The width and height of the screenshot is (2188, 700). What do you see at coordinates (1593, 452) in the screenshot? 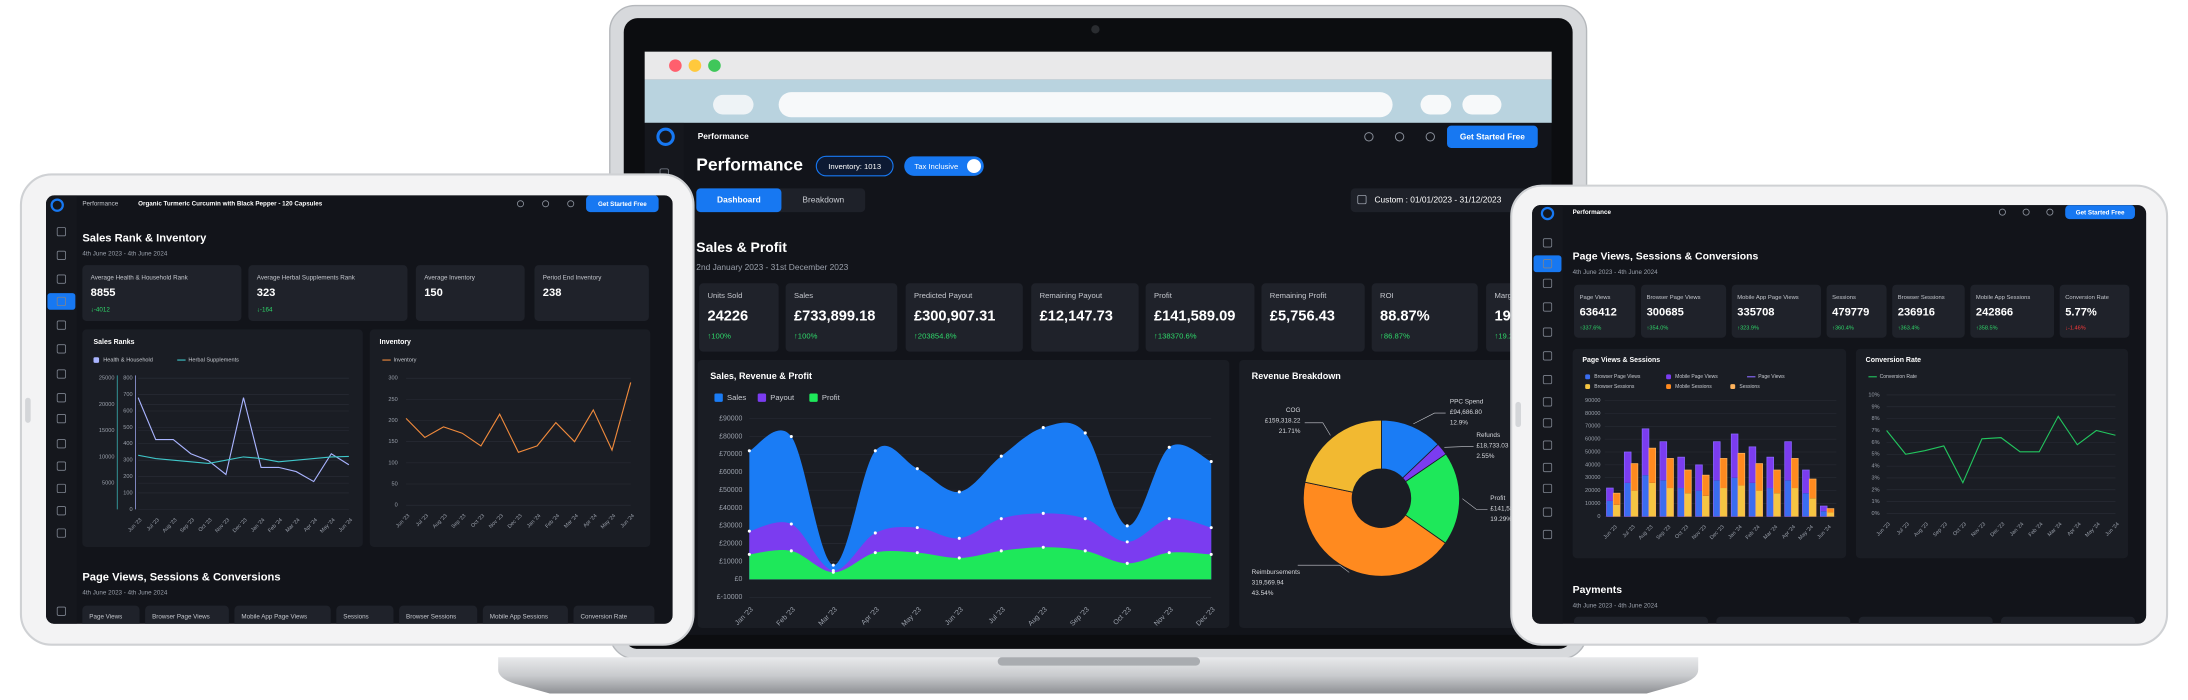
I see `y-tick-label: 50000` at bounding box center [1593, 452].